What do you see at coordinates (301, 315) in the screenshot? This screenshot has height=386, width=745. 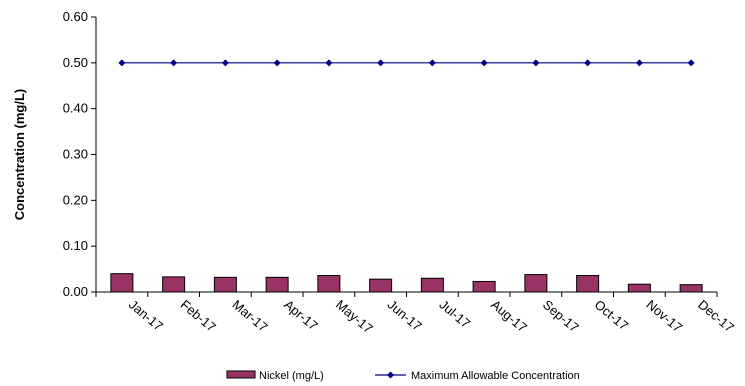 I see `x-tick-label: Apr-17` at bounding box center [301, 315].